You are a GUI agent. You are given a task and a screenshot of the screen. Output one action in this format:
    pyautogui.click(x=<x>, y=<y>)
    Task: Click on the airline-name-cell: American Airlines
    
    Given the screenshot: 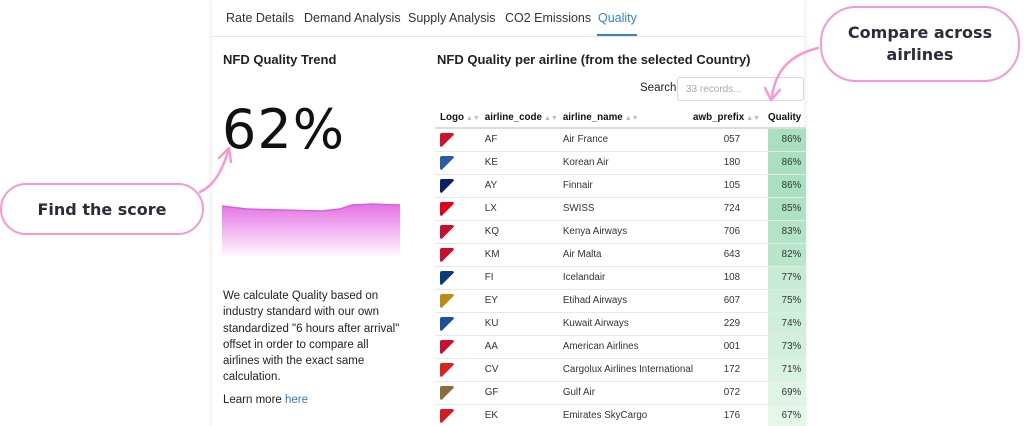 What is the action you would take?
    pyautogui.click(x=625, y=347)
    